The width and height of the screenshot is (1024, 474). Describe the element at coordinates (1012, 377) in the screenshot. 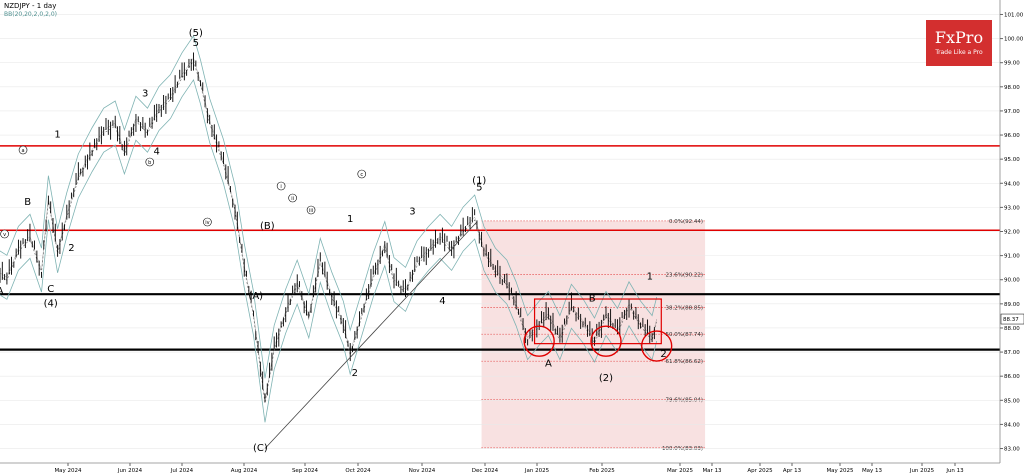

I see `y-tick-label: 86.00` at that location.